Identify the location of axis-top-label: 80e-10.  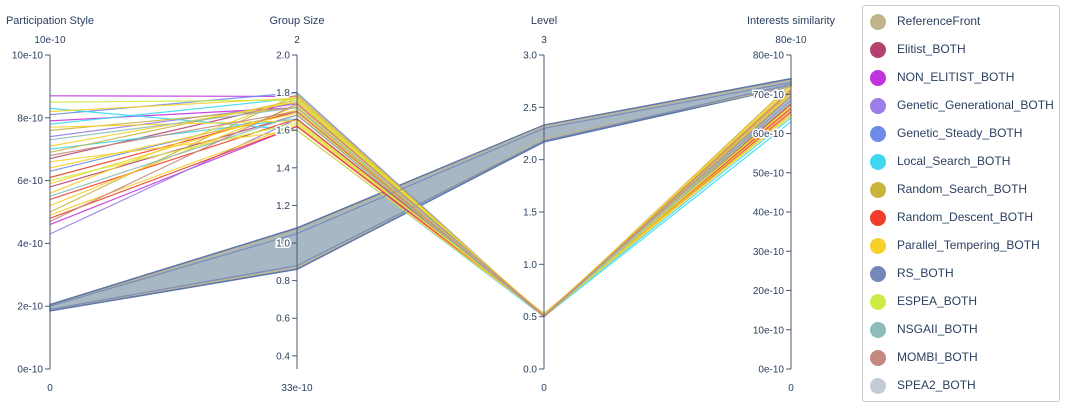
(791, 40).